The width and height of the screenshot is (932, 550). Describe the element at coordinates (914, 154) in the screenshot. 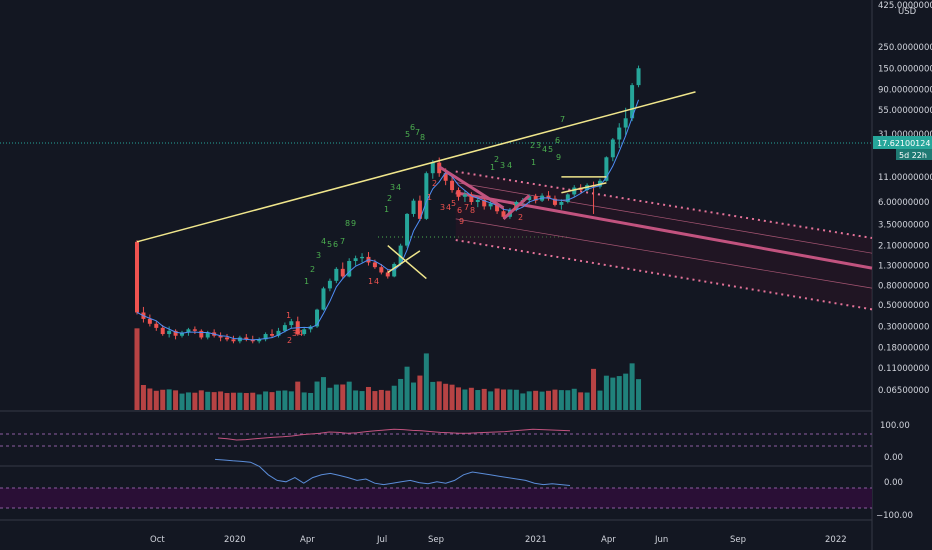

I see `timer-badge` at that location.